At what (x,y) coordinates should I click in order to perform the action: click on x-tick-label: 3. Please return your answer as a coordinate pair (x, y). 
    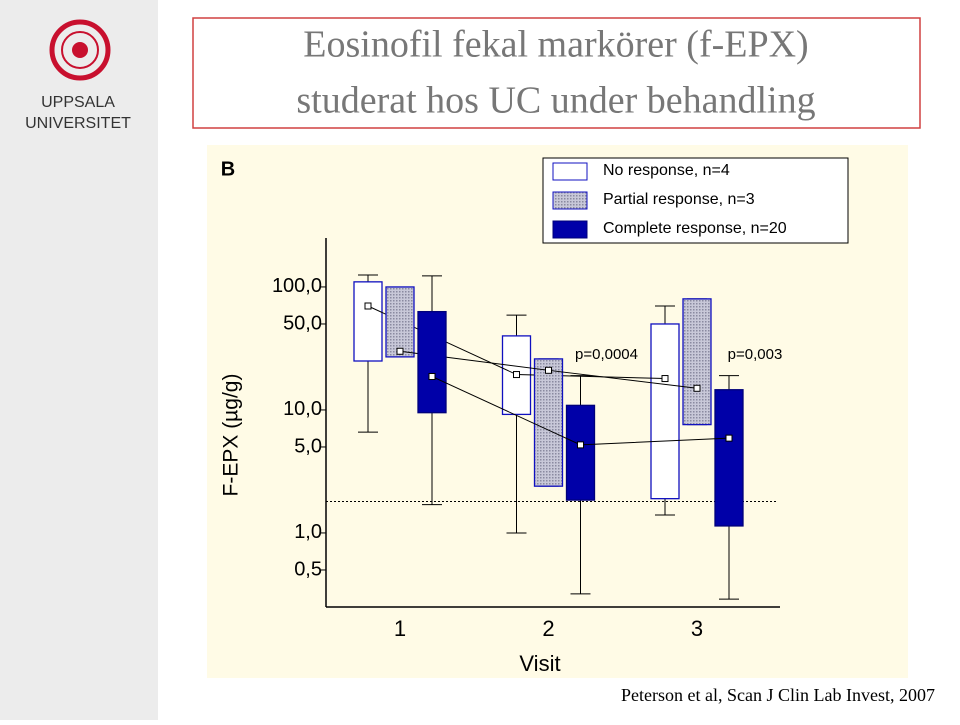
    Looking at the image, I should click on (697, 628).